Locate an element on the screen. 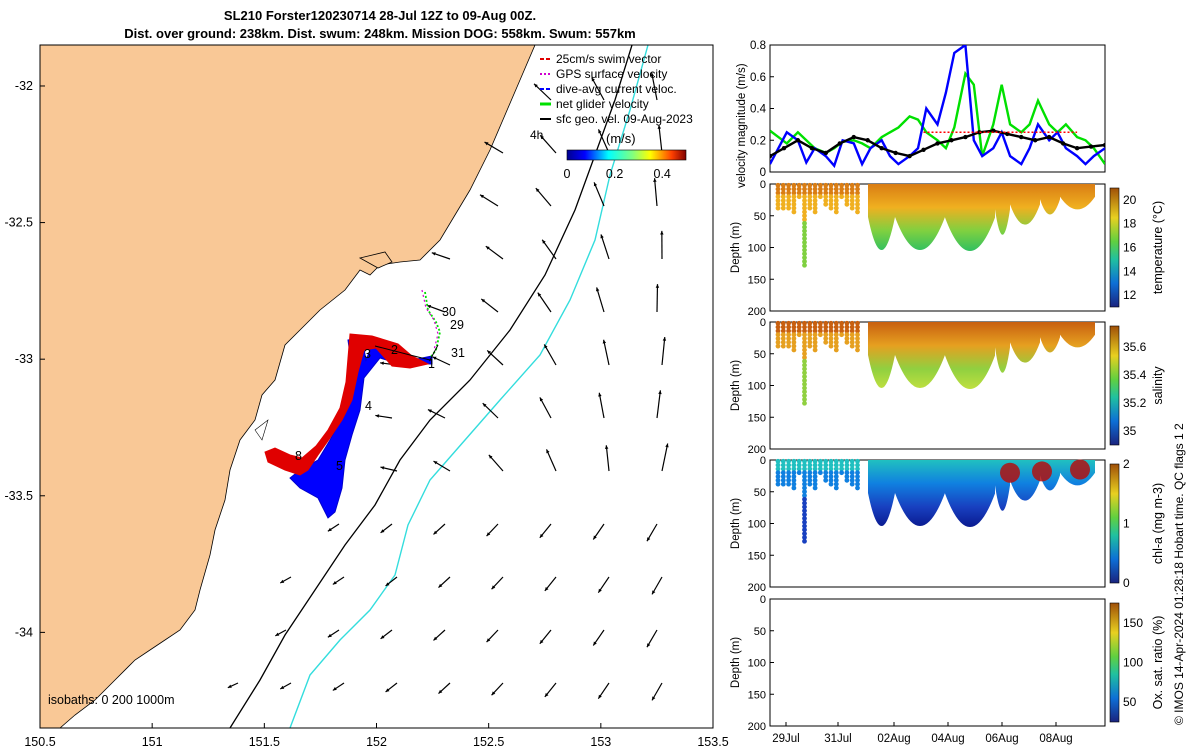 Image resolution: width=1200 pixels, height=750 pixels. profile-colorbar-tick: 35.6 is located at coordinates (1135, 347).